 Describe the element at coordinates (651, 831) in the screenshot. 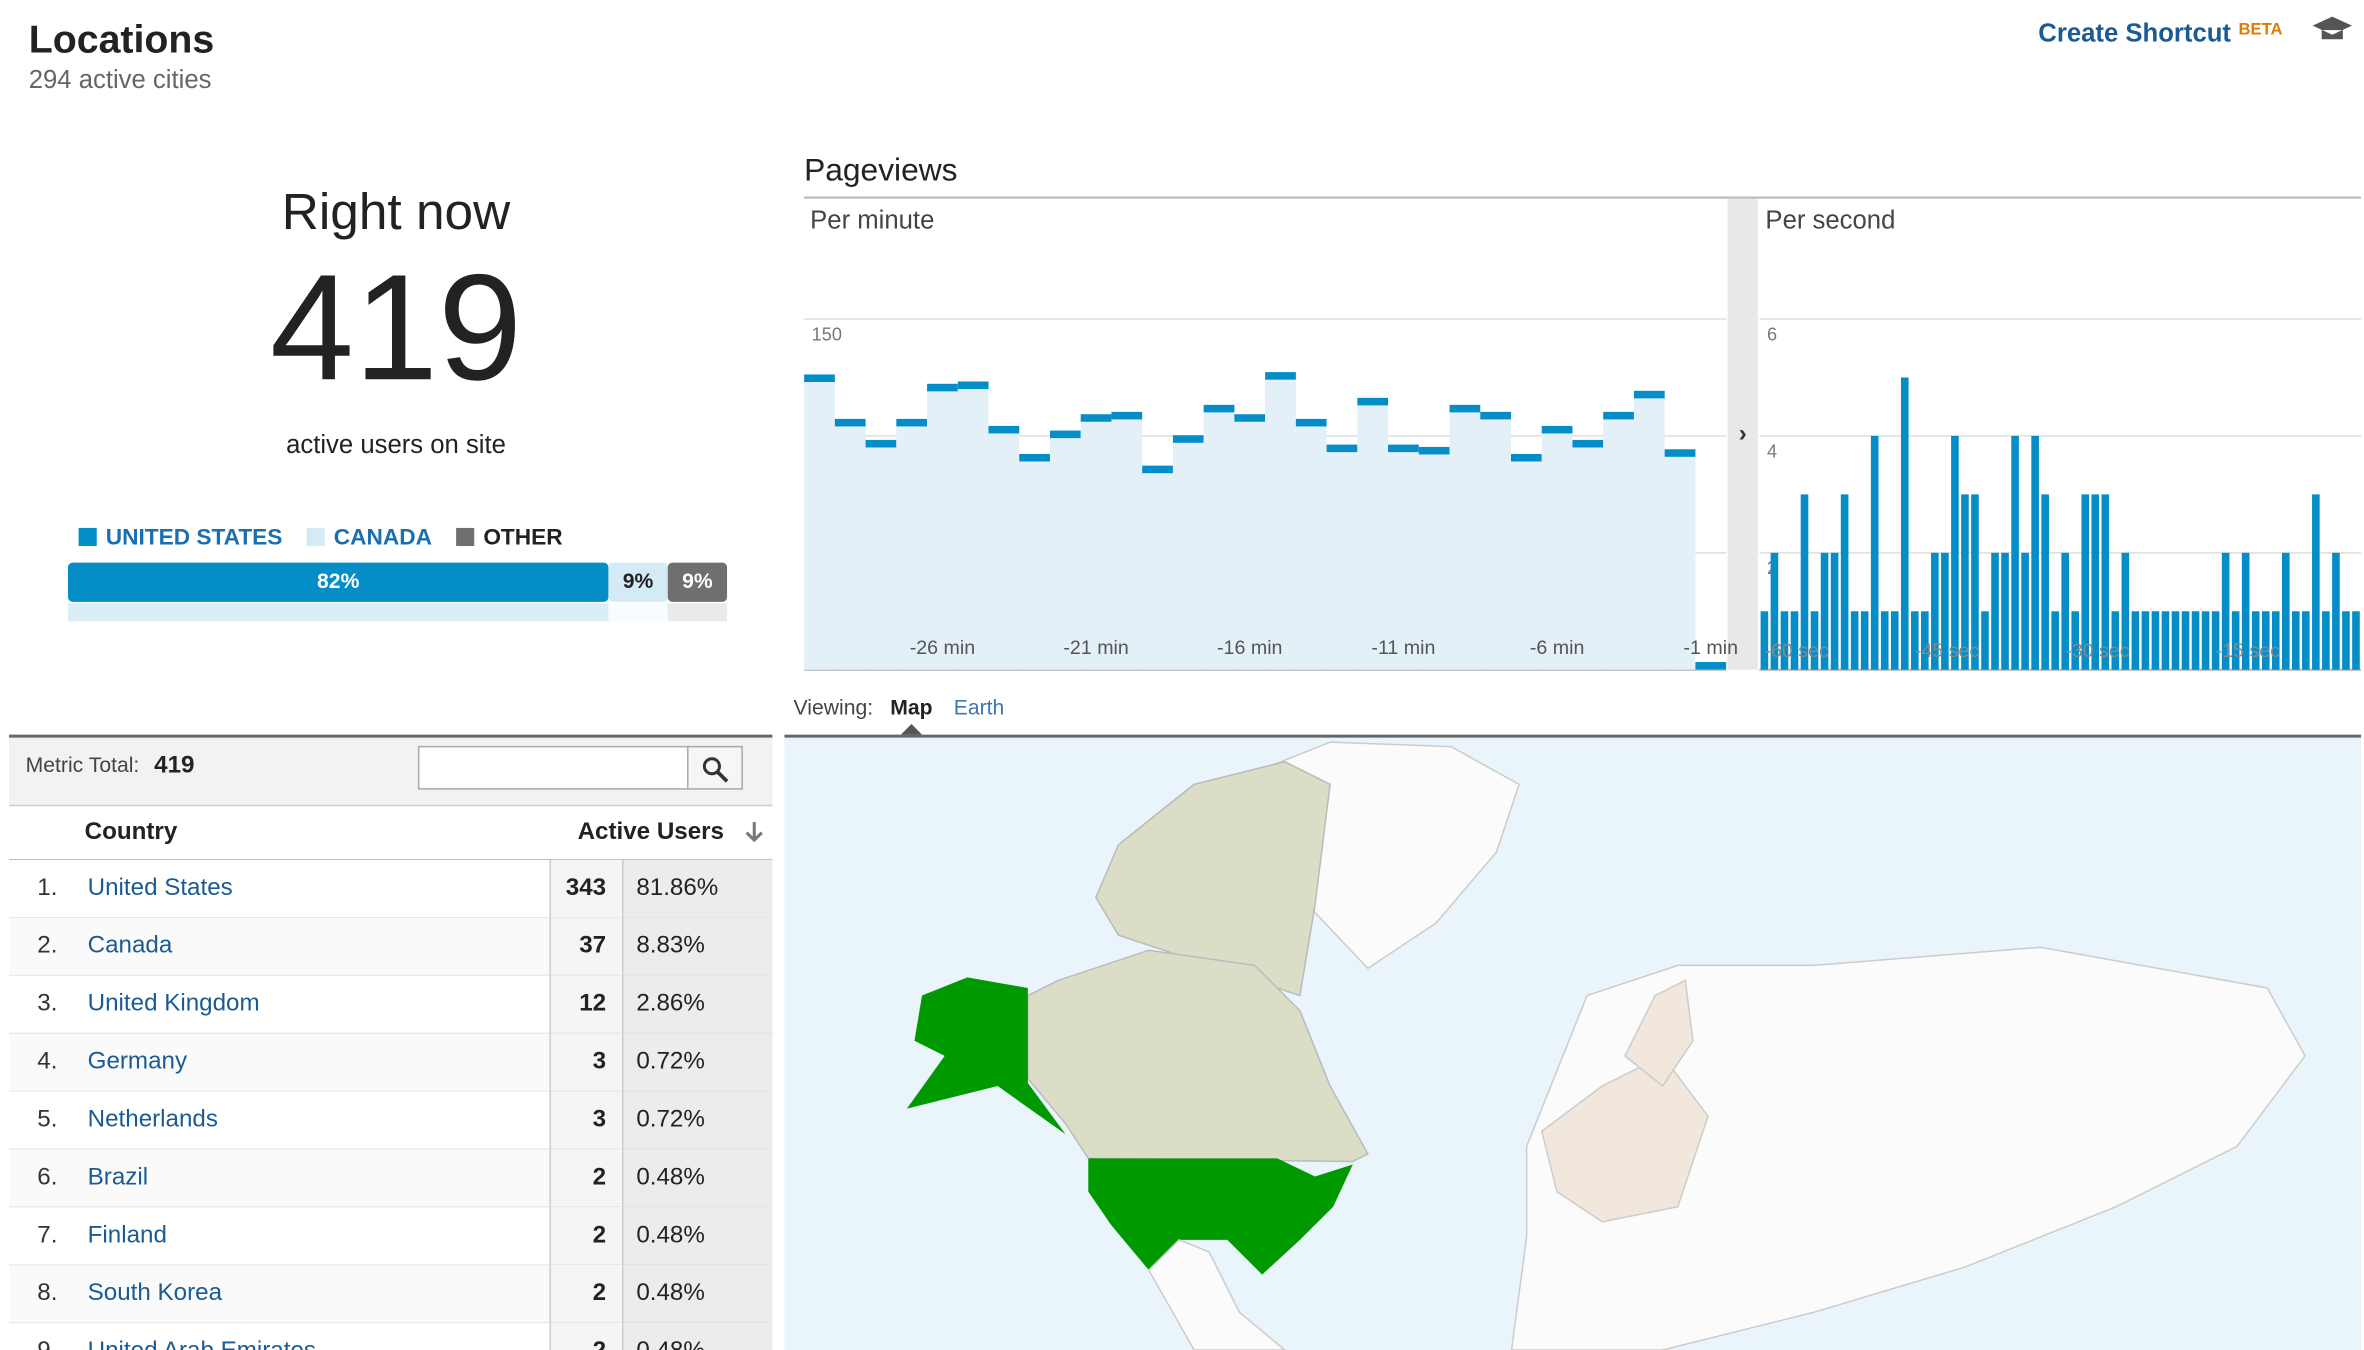

I see `users-header: Active Users` at that location.